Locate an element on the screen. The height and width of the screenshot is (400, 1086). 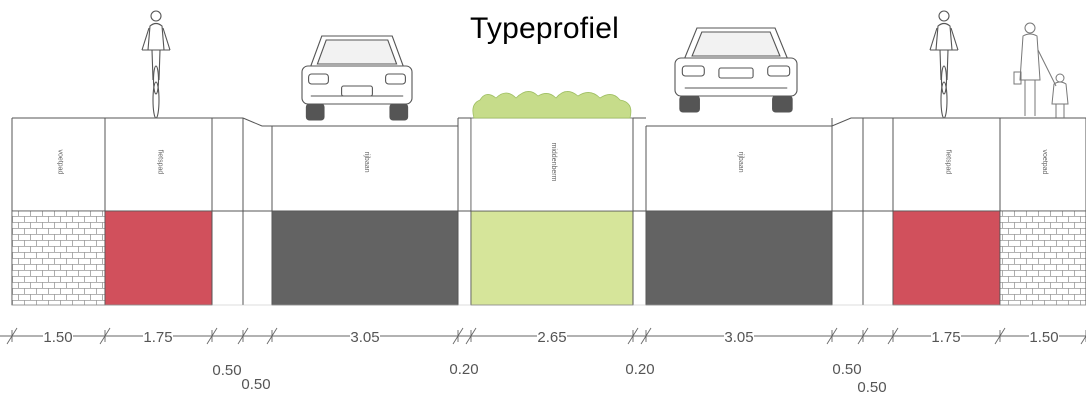
car-front-icon is located at coordinates (357, 78).